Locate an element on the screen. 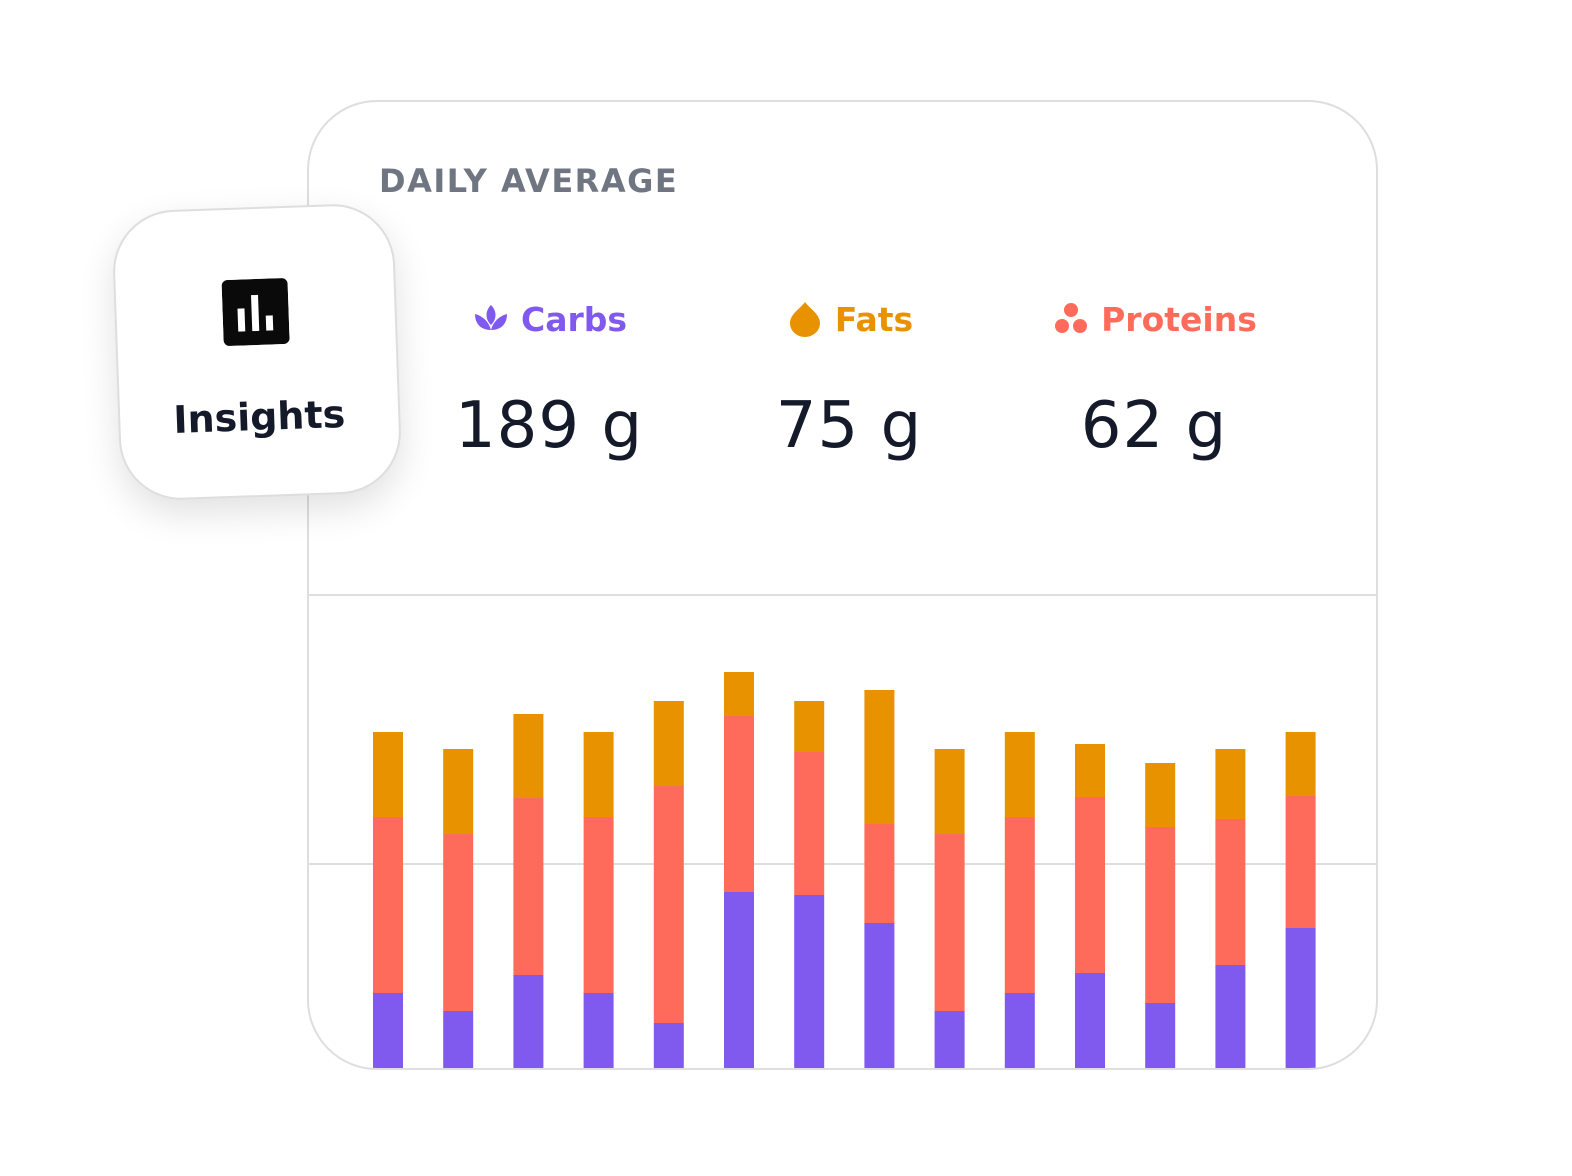 This screenshot has height=1176, width=1572. macro-fats: Fats 75 g is located at coordinates (849, 380).